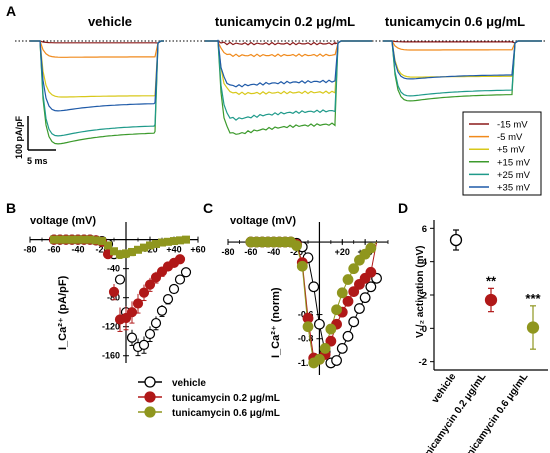 The image size is (550, 453). What do you see at coordinates (19, 137) in the screenshot?
I see `scale-bar-y-label: 100 pA/pF` at bounding box center [19, 137].